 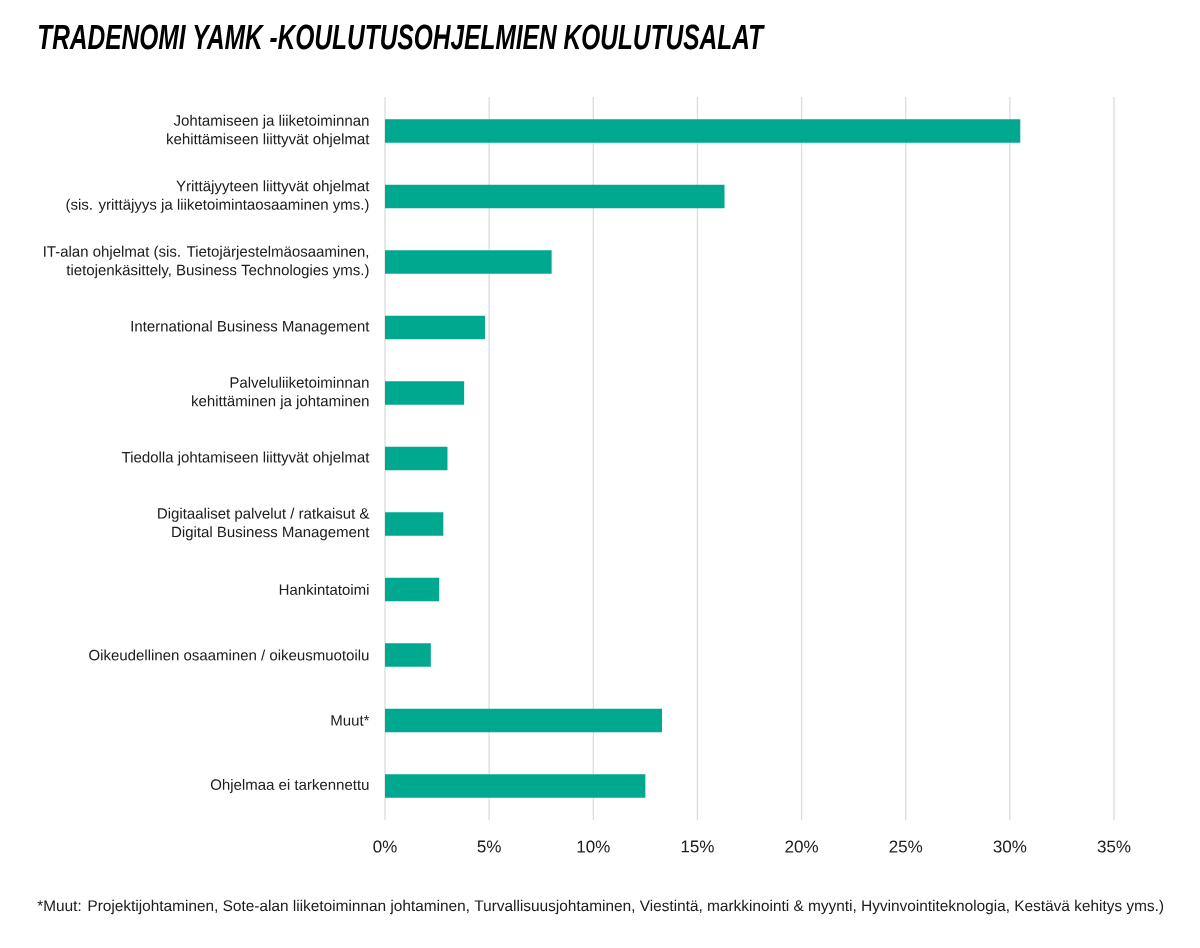 What do you see at coordinates (268, 131) in the screenshot?
I see `y-tick-label: Johtamiseen ja liiketoiminnan kehittämiseen liittyvät ohjelmat` at bounding box center [268, 131].